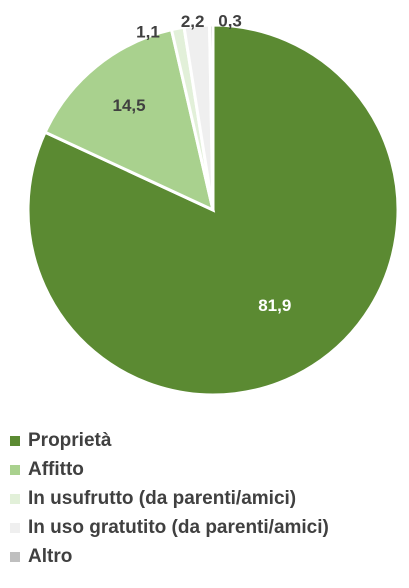  What do you see at coordinates (274, 305) in the screenshot?
I see `data-label-proprieta: 81,9` at bounding box center [274, 305].